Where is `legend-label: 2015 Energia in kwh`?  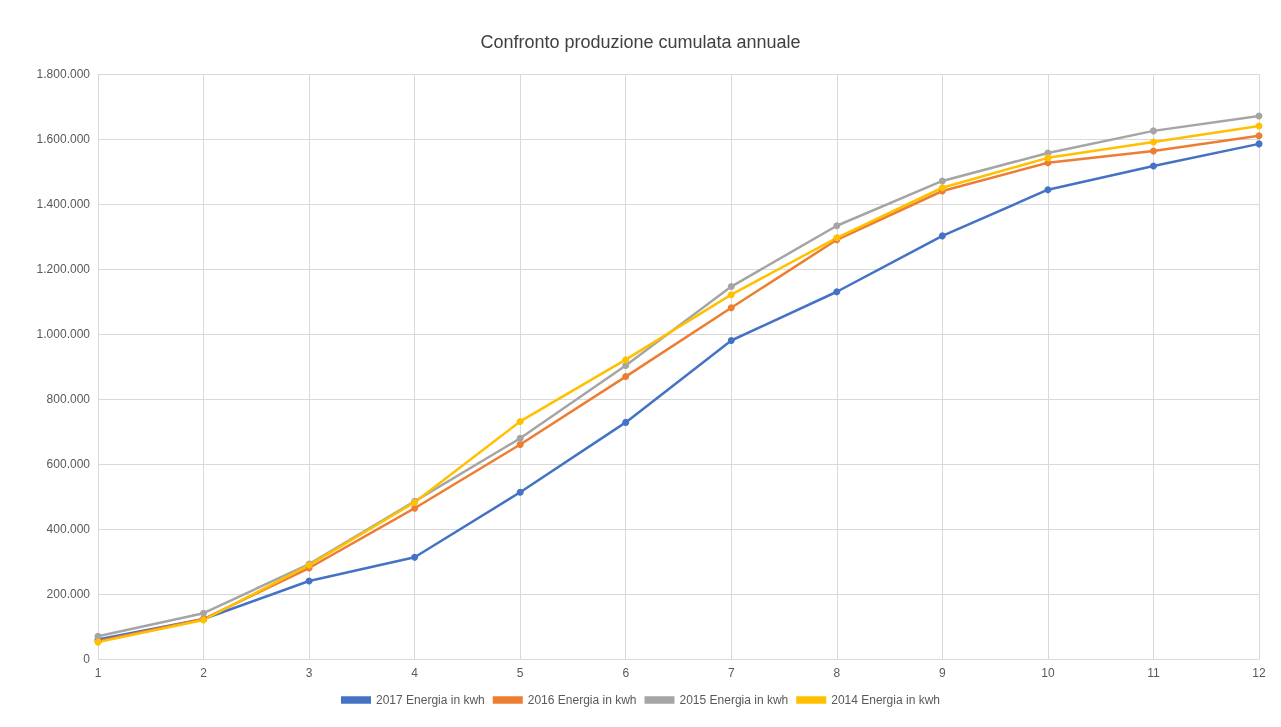 legend-label: 2015 Energia in kwh is located at coordinates (734, 700).